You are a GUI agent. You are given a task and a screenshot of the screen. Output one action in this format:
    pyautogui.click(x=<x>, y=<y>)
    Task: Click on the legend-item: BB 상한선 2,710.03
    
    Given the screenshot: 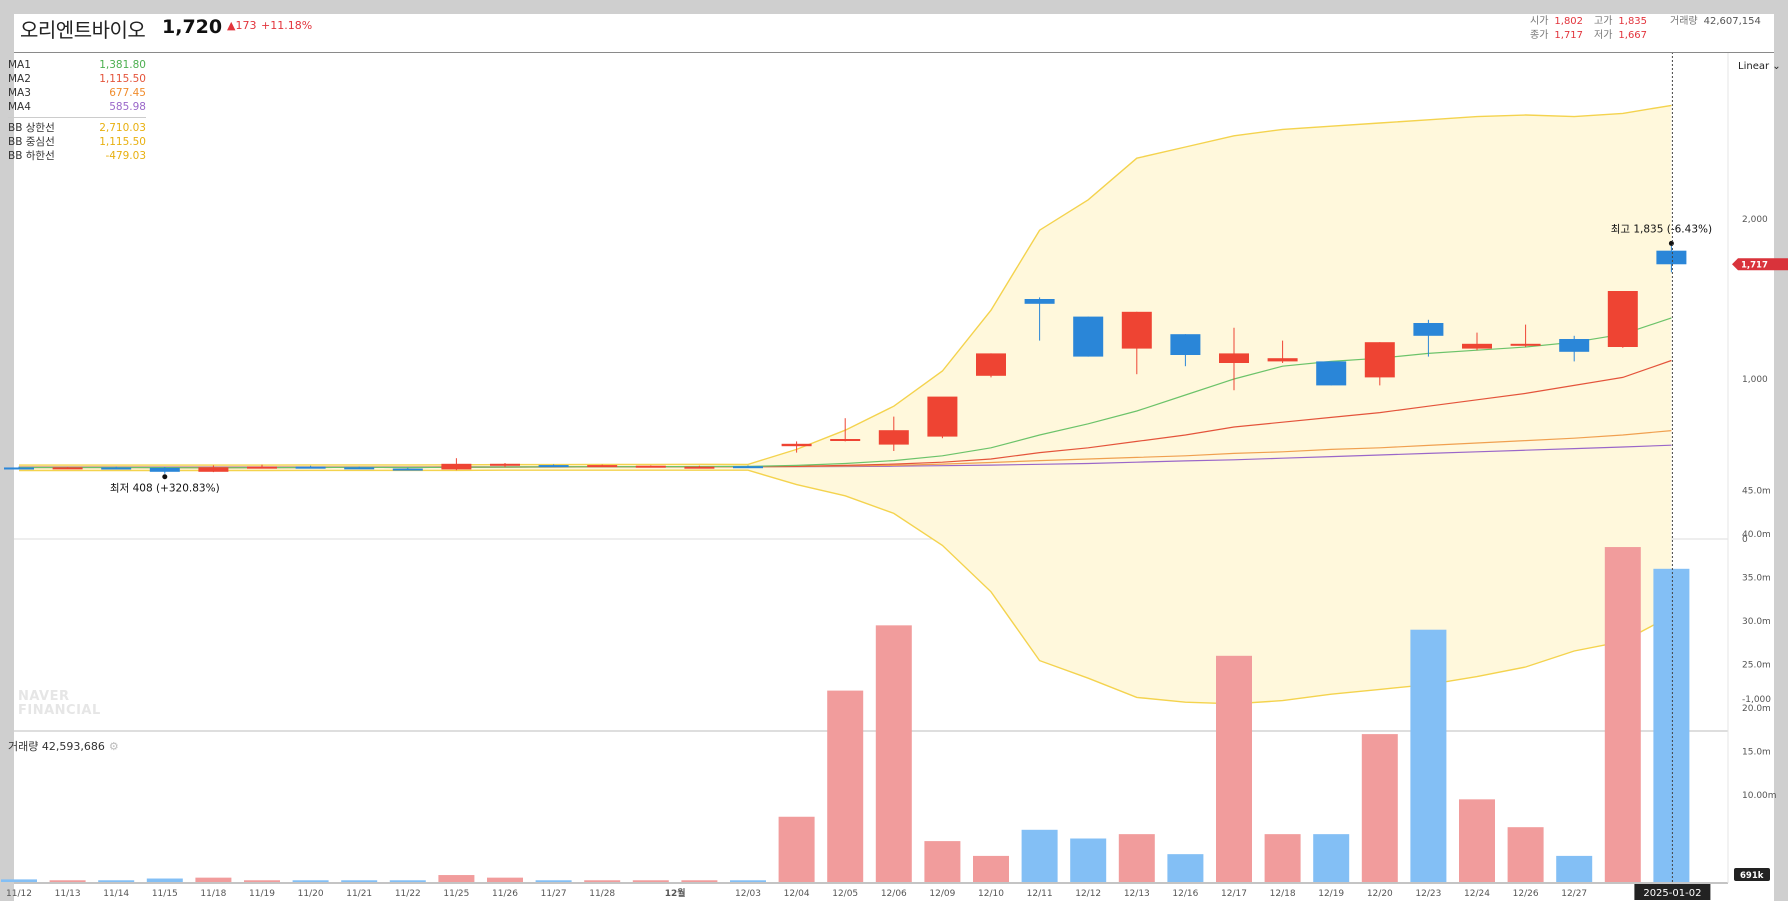 What is the action you would take?
    pyautogui.click(x=77, y=128)
    